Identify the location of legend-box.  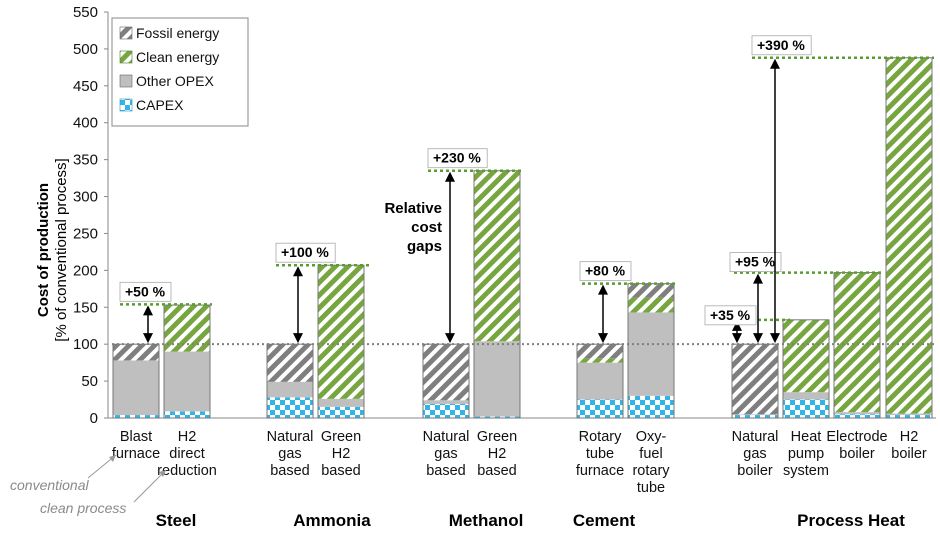
(180, 72).